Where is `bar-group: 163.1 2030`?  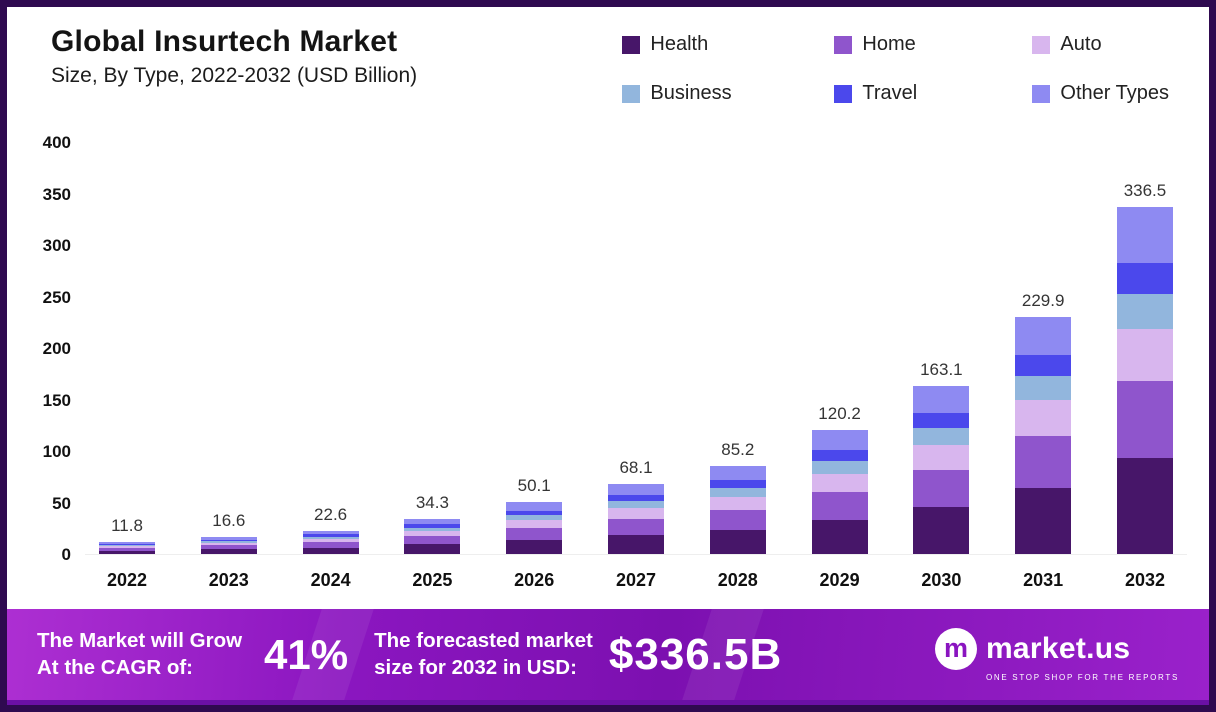 bar-group: 163.1 2030 is located at coordinates (941, 366).